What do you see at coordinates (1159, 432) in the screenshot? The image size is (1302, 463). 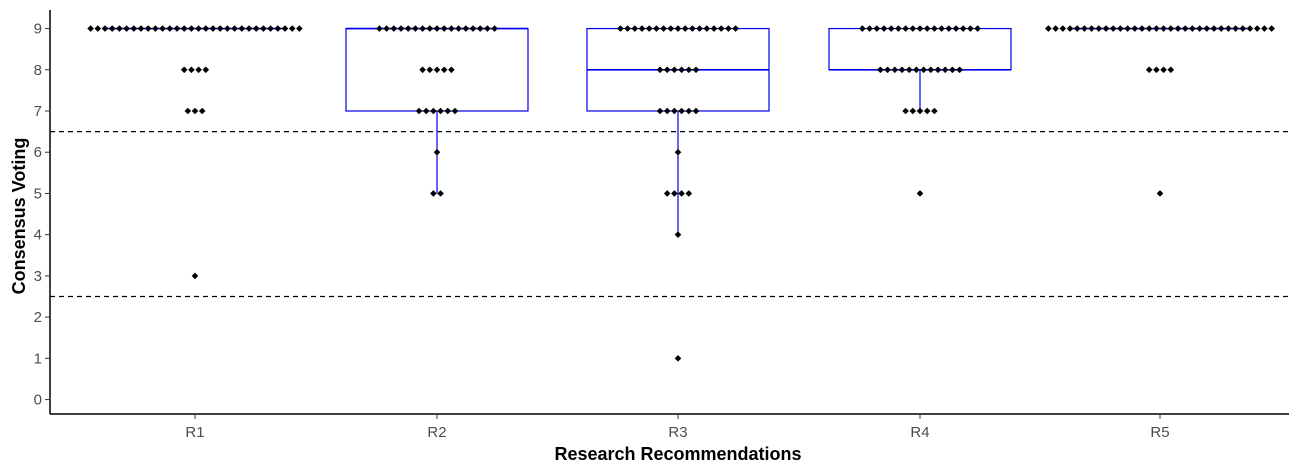 I see `x-tick-label: R5` at bounding box center [1159, 432].